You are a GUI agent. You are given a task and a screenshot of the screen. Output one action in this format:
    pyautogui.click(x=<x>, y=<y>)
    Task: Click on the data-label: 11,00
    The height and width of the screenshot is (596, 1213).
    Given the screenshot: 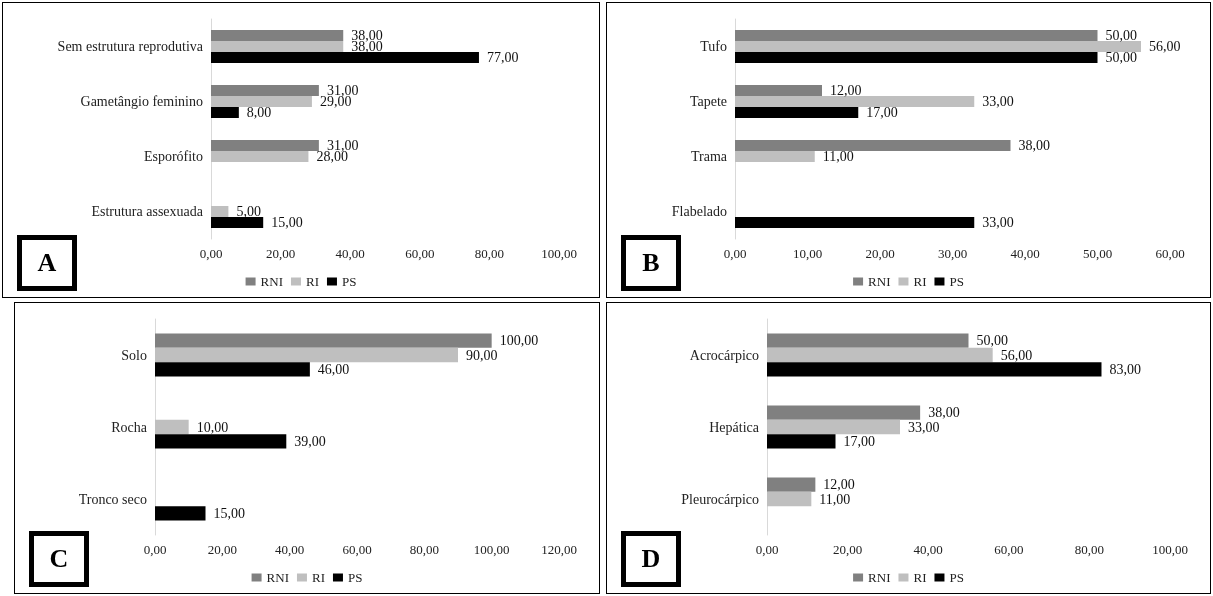 What is the action you would take?
    pyautogui.click(x=838, y=156)
    